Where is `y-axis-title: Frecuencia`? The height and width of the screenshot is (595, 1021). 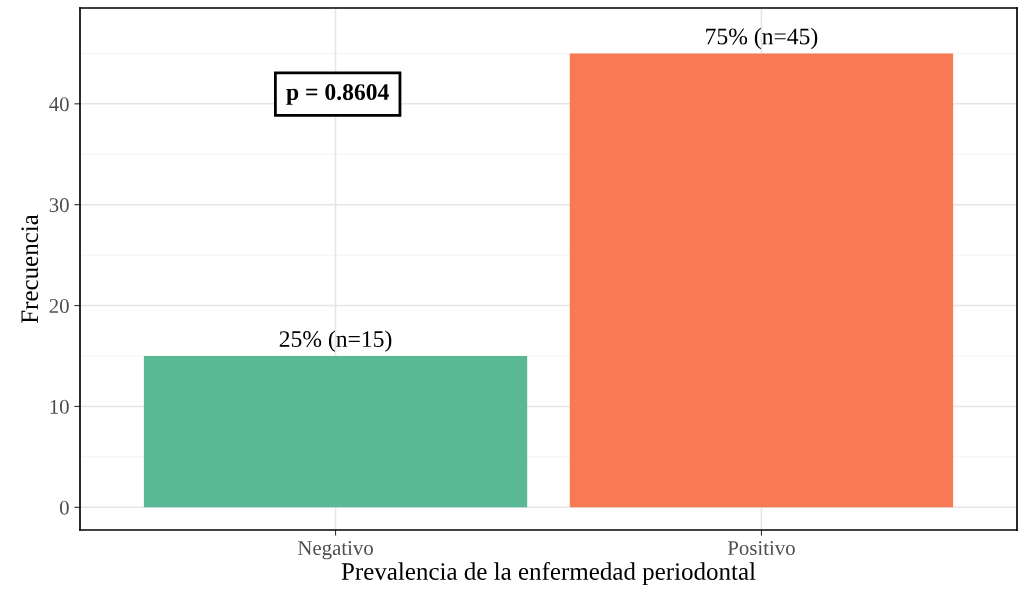 y-axis-title: Frecuencia is located at coordinates (30, 269).